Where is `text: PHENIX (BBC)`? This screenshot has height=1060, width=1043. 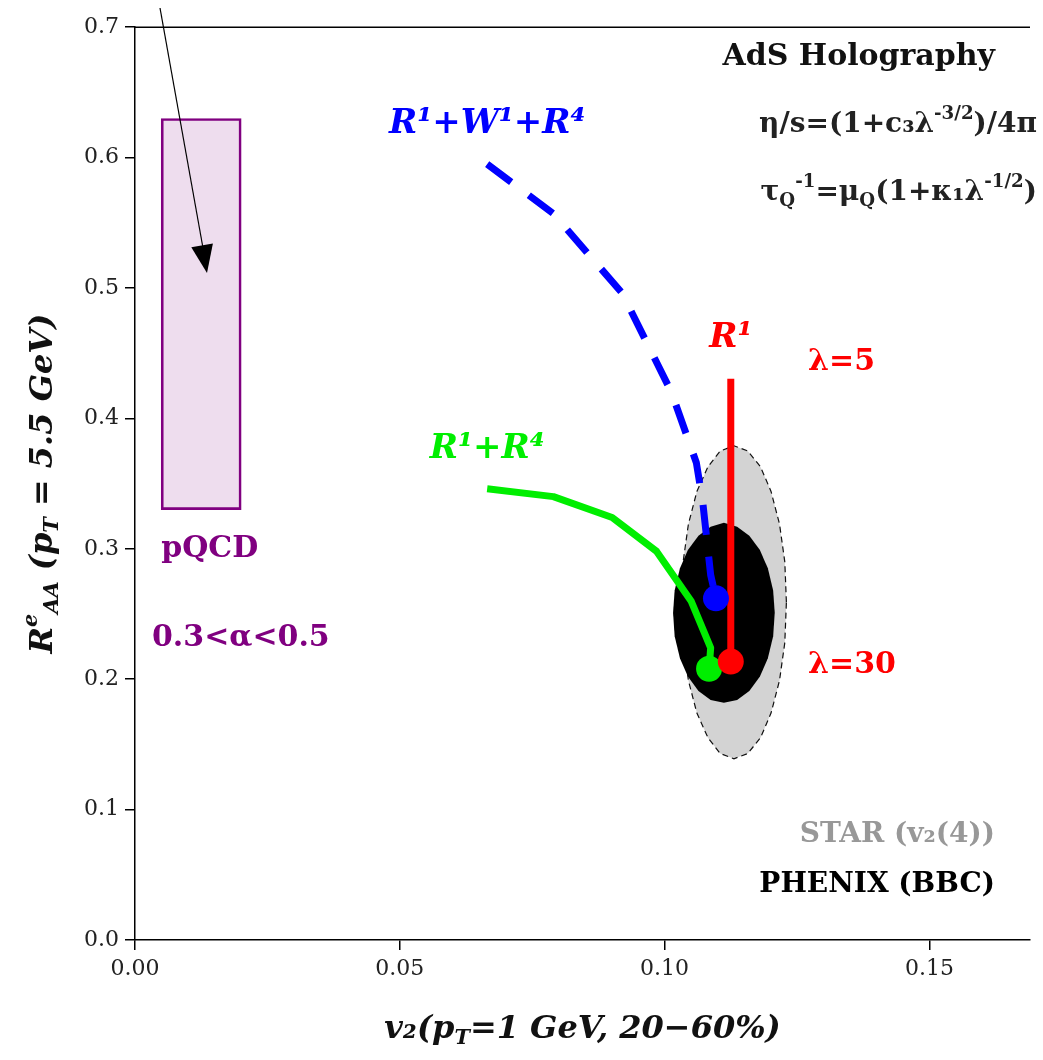 text: PHENIX (BBC) is located at coordinates (877, 883).